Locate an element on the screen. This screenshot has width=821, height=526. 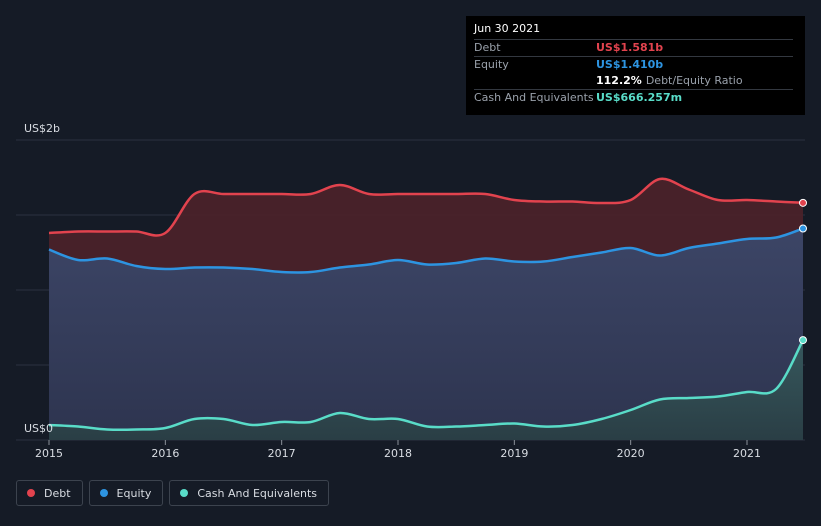
equity-endpoint is located at coordinates (803, 228).